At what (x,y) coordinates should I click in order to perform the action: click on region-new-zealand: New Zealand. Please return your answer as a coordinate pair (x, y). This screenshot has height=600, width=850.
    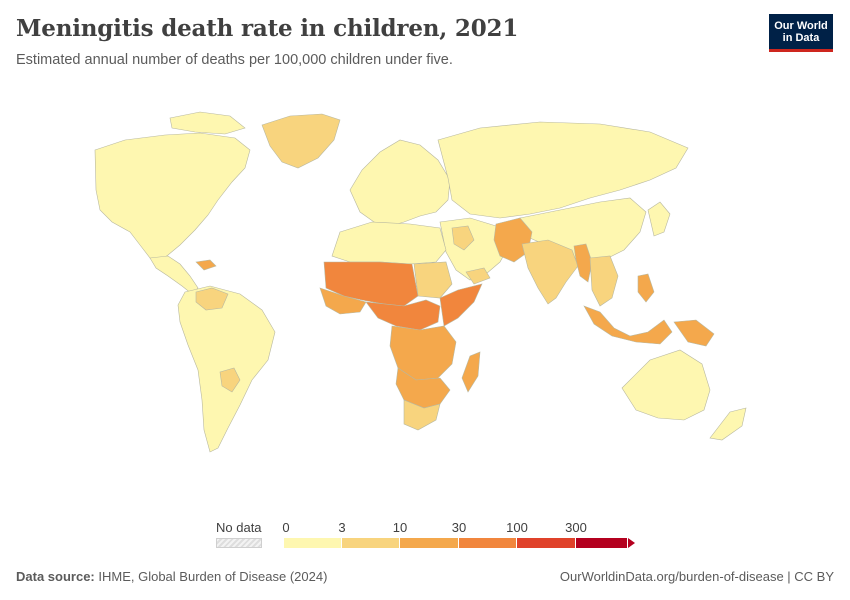
    Looking at the image, I should click on (728, 424).